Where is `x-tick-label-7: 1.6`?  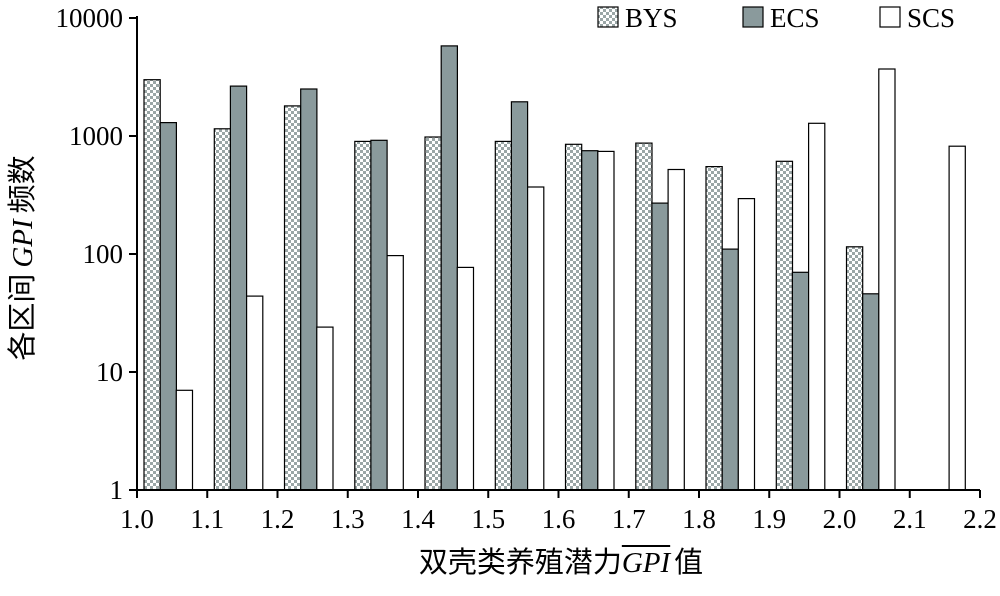
x-tick-label-7: 1.6 is located at coordinates (559, 519).